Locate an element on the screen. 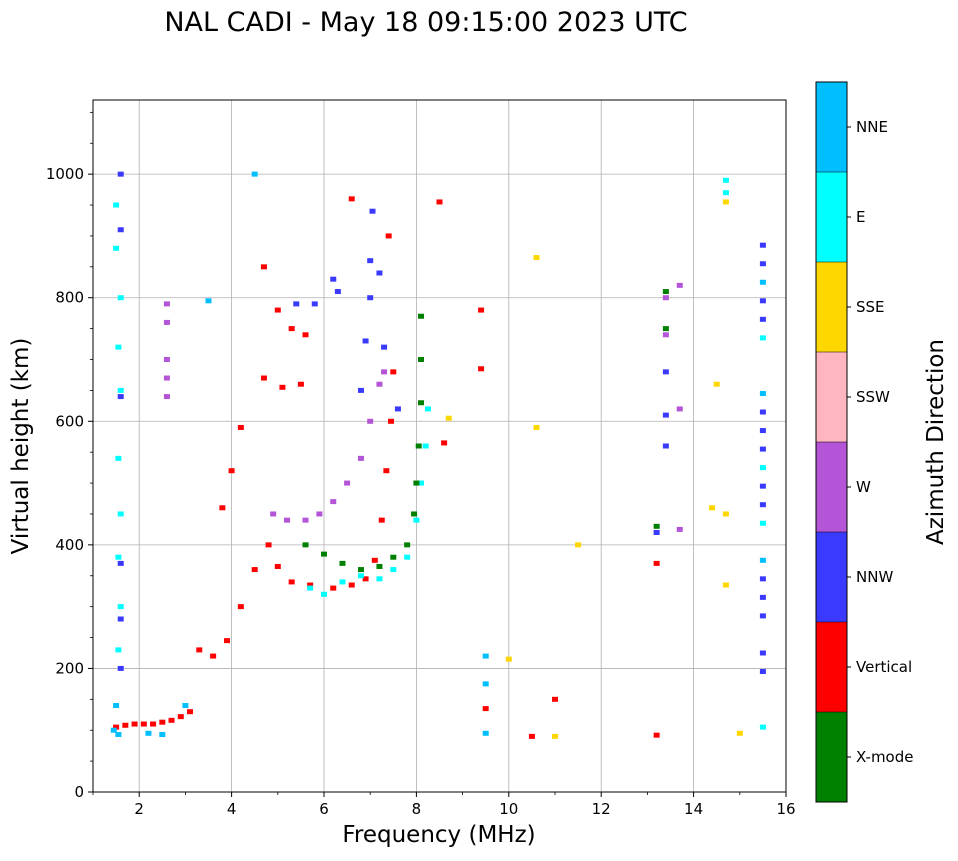 Image resolution: width=958 pixels, height=861 pixels. colorbar-tick-label: NNE is located at coordinates (872, 127).